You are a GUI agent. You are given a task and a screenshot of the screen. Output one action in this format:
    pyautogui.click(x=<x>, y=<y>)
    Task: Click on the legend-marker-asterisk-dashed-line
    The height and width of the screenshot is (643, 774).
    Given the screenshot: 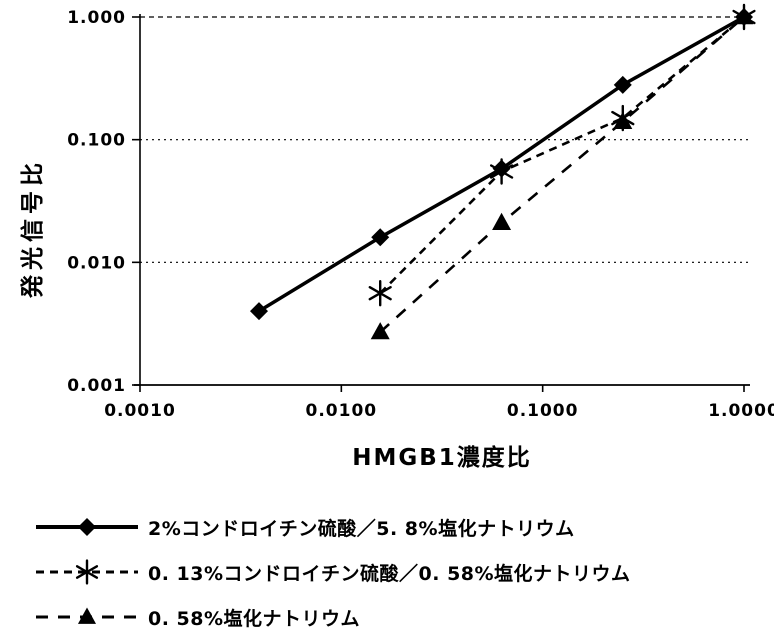 What is the action you would take?
    pyautogui.click(x=87, y=572)
    